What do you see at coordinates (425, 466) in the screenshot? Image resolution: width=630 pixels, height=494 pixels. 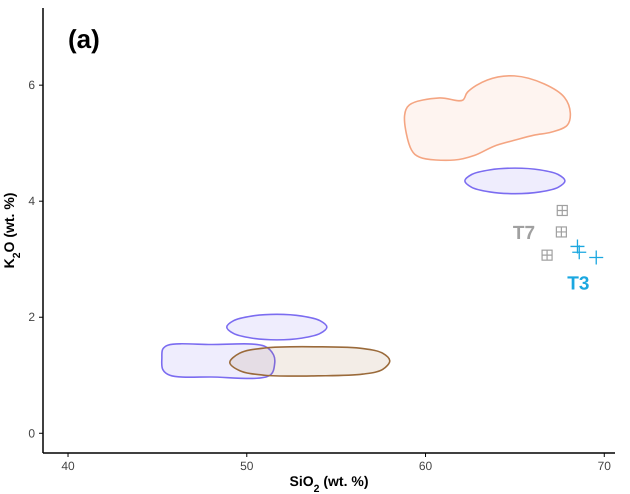 I see `x-tick-label: 60` at bounding box center [425, 466].